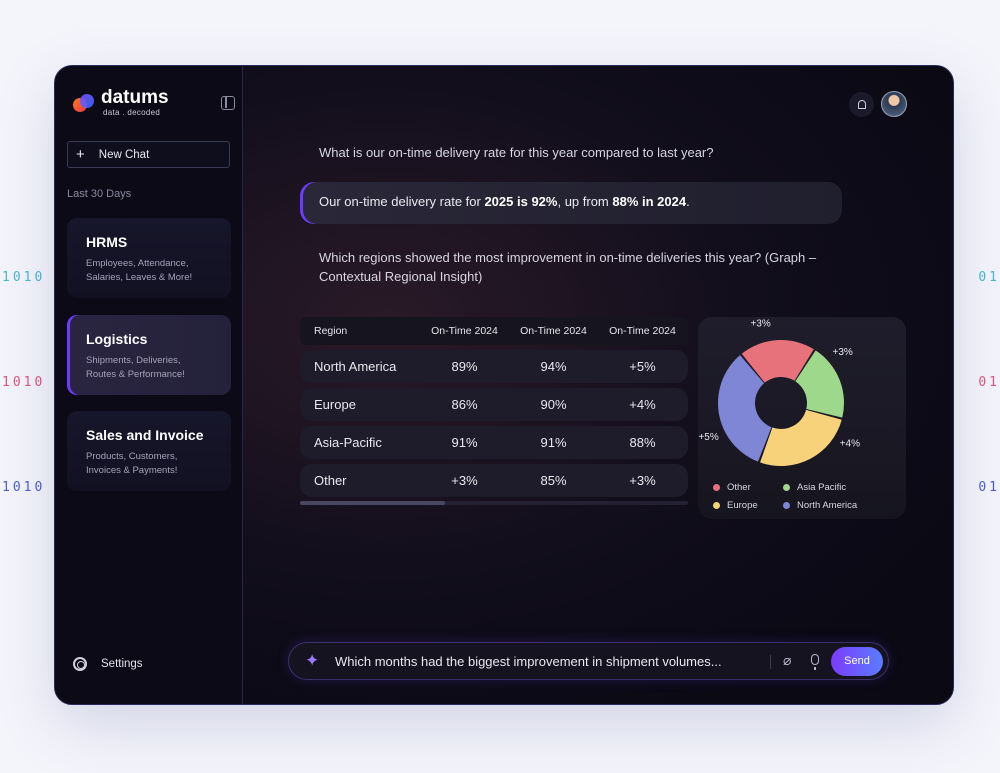 The height and width of the screenshot is (773, 1000). Describe the element at coordinates (642, 442) in the screenshot. I see `cell-value: 88%` at that location.